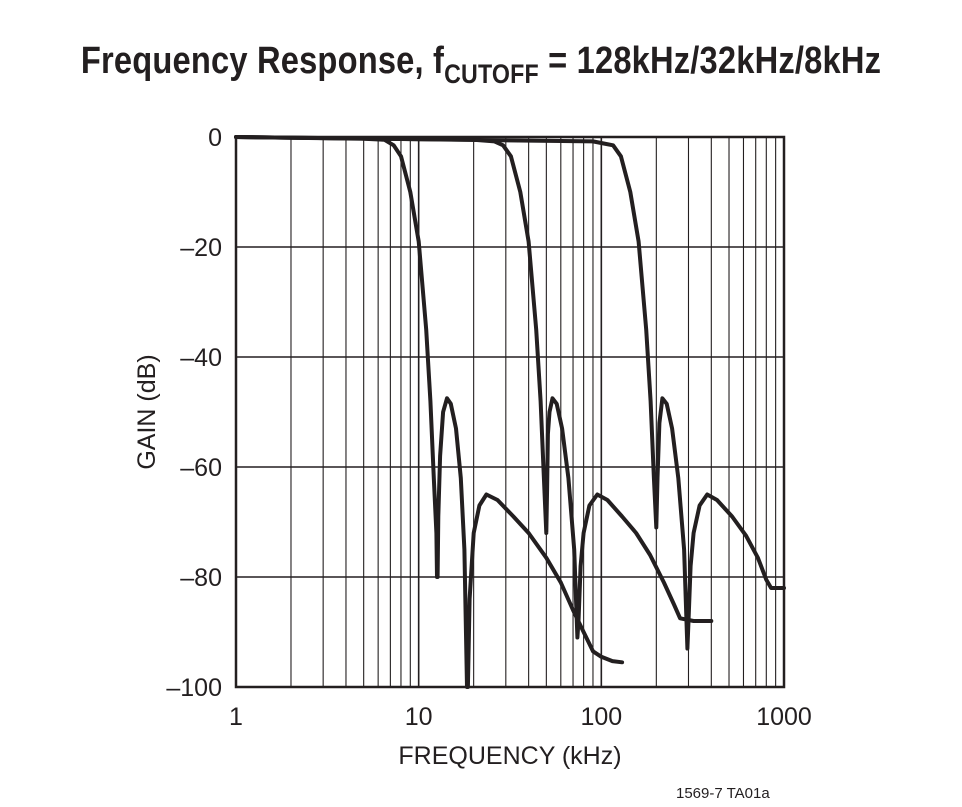 The width and height of the screenshot is (962, 807). I want to click on y-tick-label: –40, so click(201, 358).